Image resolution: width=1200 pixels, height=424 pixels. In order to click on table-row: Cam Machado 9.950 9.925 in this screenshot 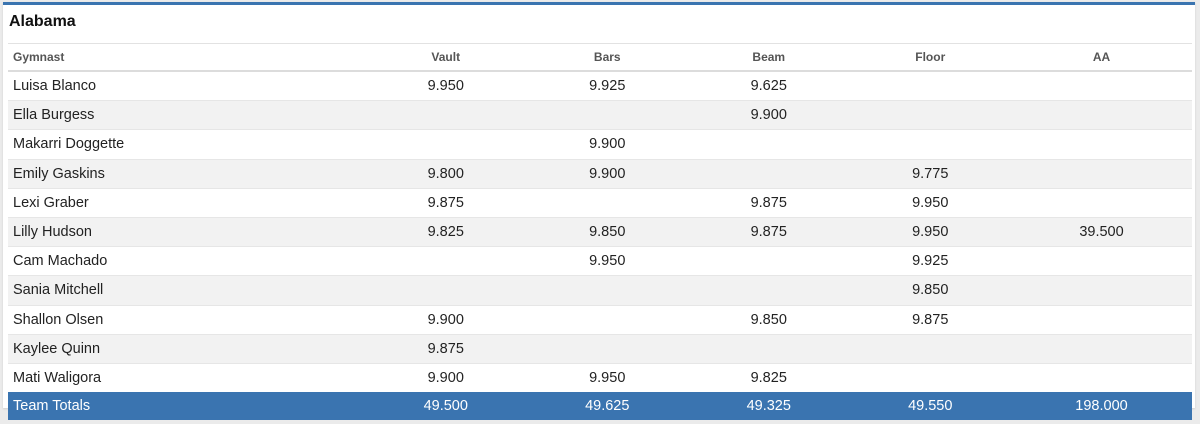, I will do `click(600, 261)`.